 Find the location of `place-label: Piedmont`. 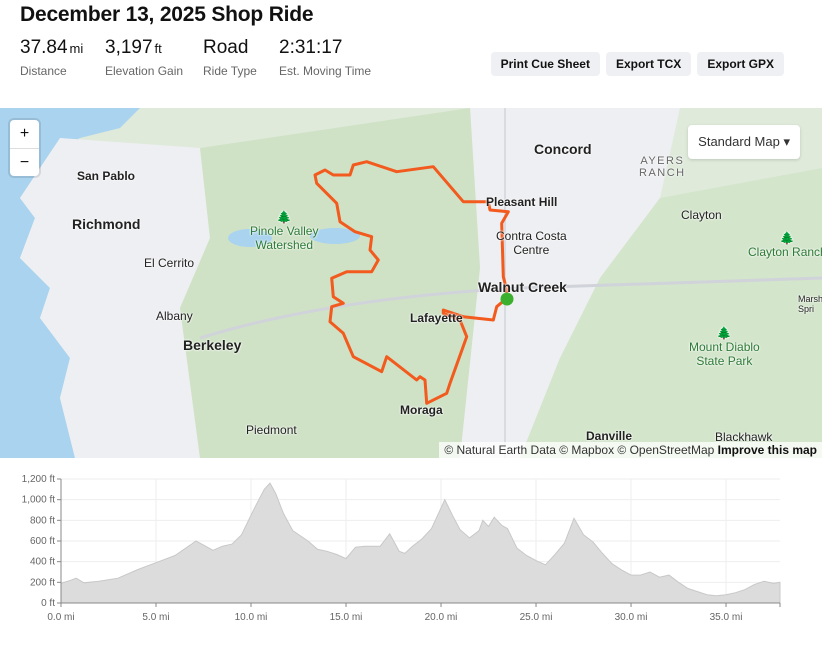

place-label: Piedmont is located at coordinates (271, 430).